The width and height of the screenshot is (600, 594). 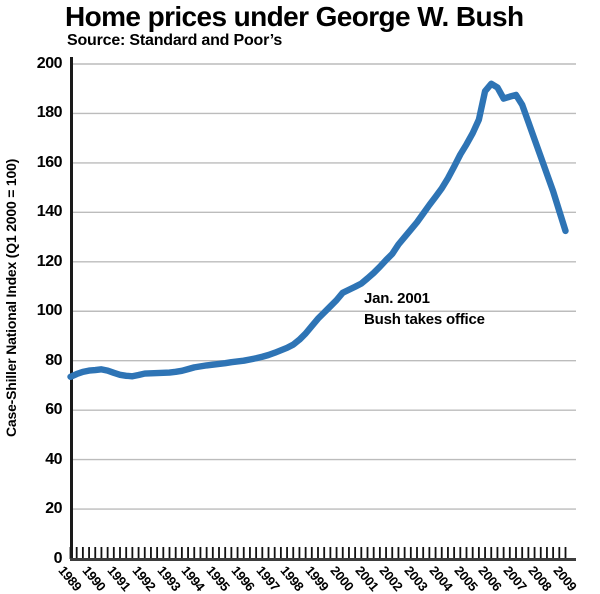 What do you see at coordinates (53, 459) in the screenshot?
I see `y-tick-label: 40` at bounding box center [53, 459].